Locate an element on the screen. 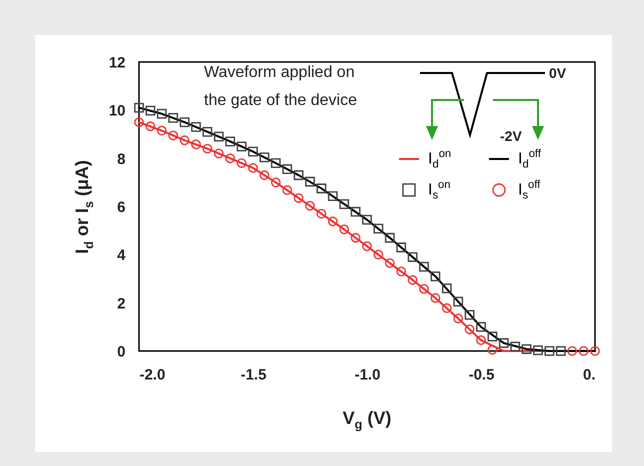 This screenshot has width=644, height=466. annotation: -2V is located at coordinates (511, 136).